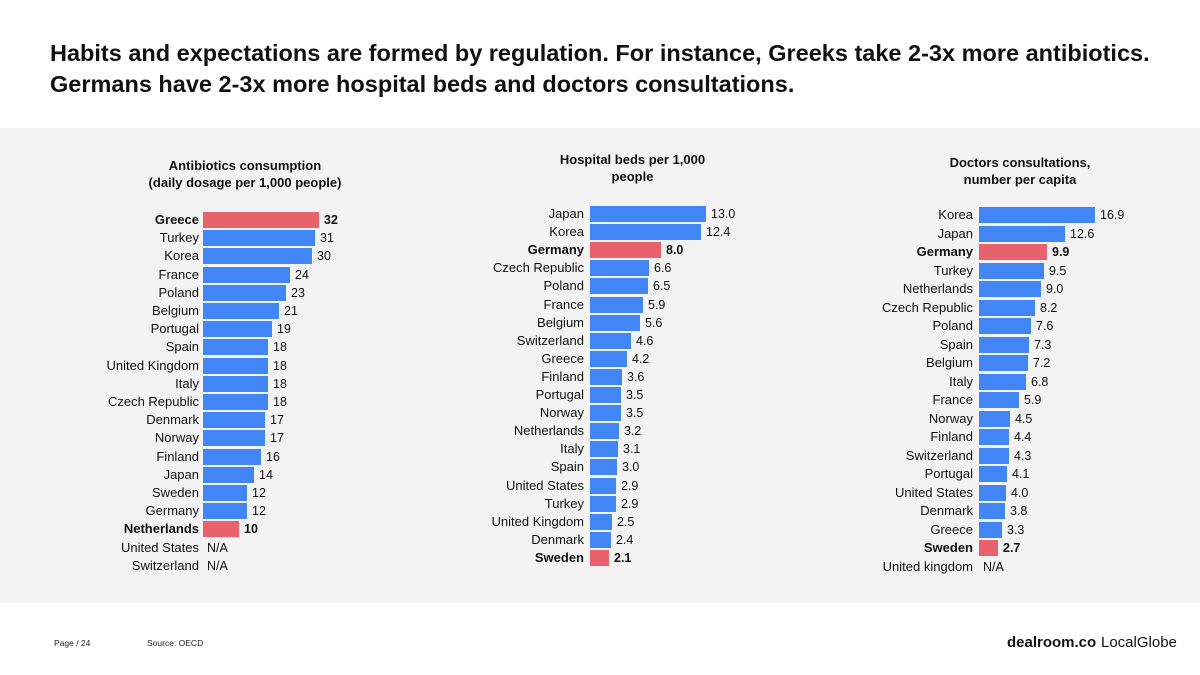  Describe the element at coordinates (1021, 474) in the screenshot. I see `value-label: 4.1` at that location.